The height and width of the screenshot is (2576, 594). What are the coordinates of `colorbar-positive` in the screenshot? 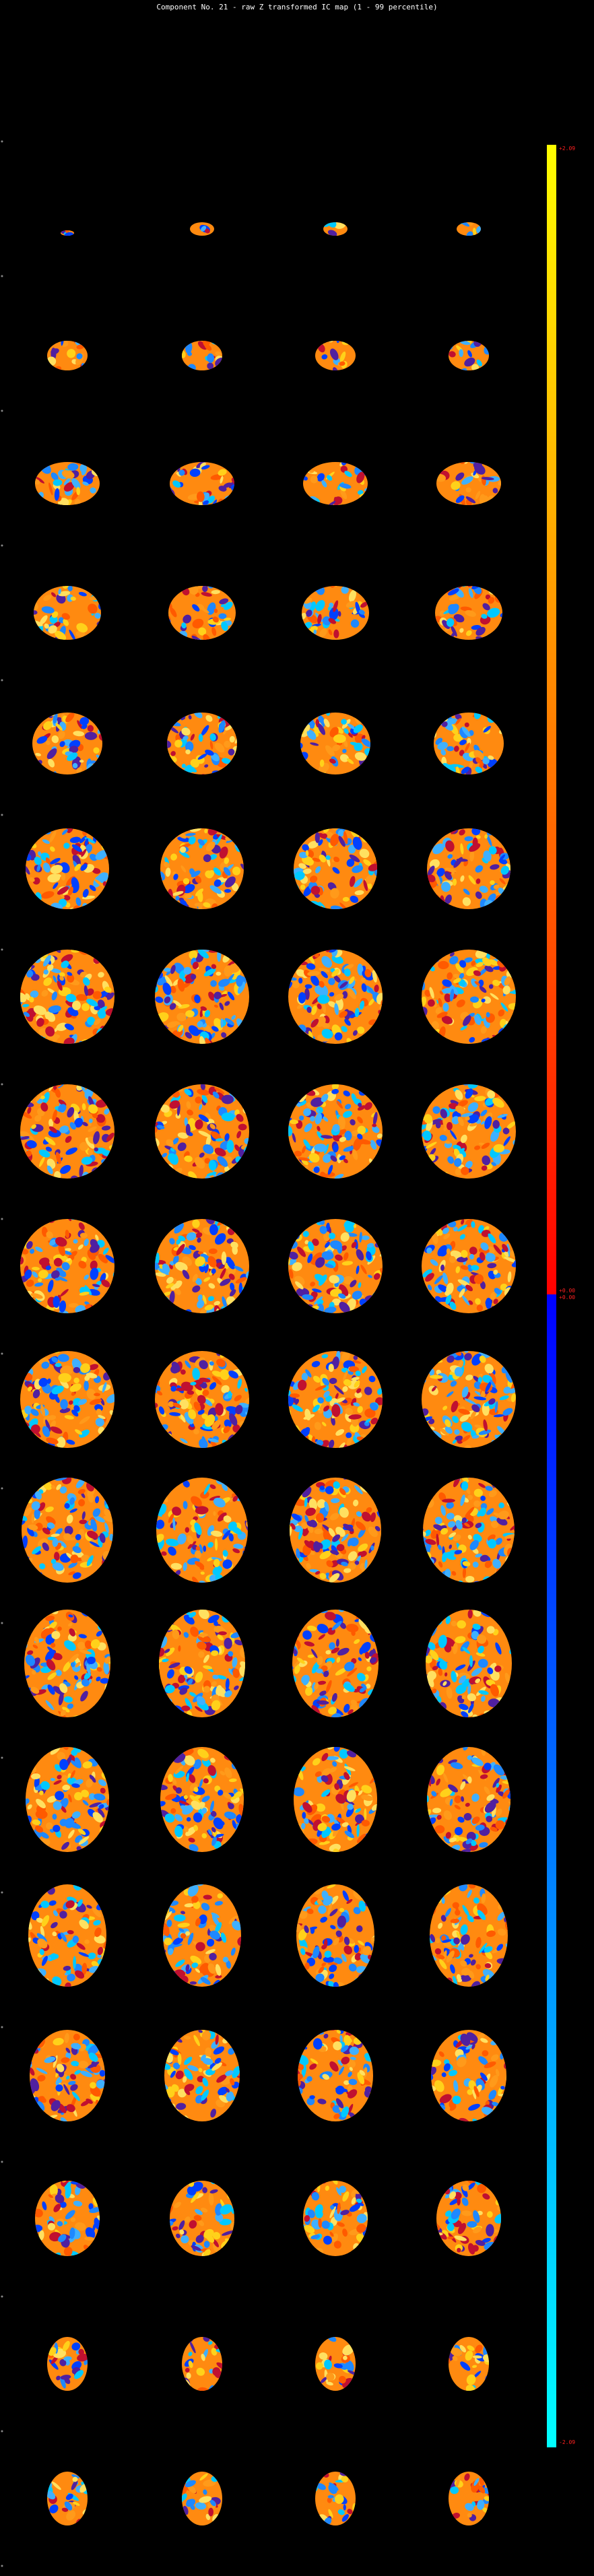 It's located at (551, 719).